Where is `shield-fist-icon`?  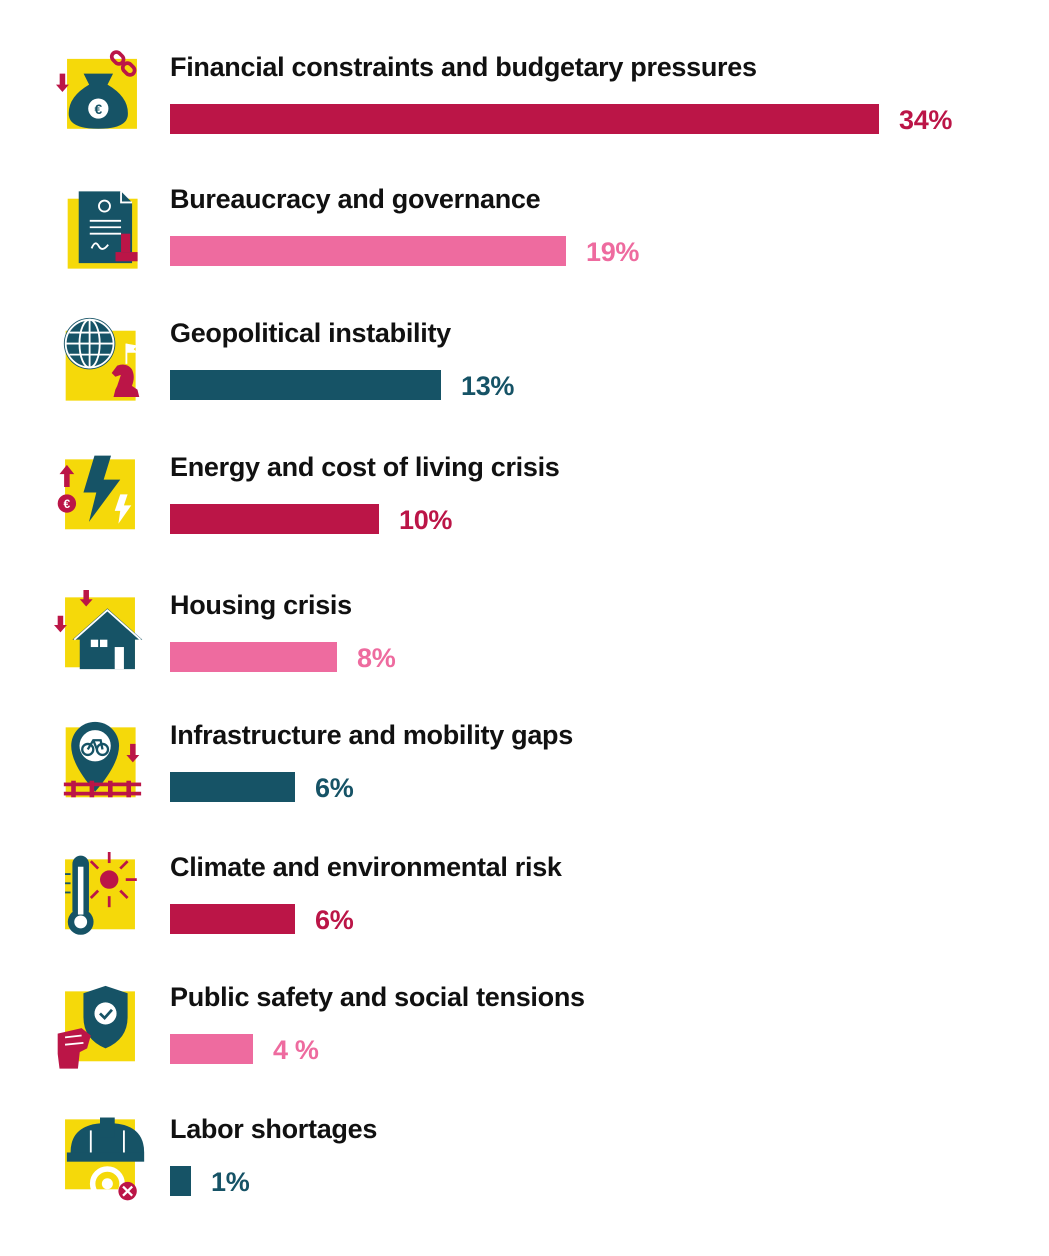 shield-fist-icon is located at coordinates (96, 1027).